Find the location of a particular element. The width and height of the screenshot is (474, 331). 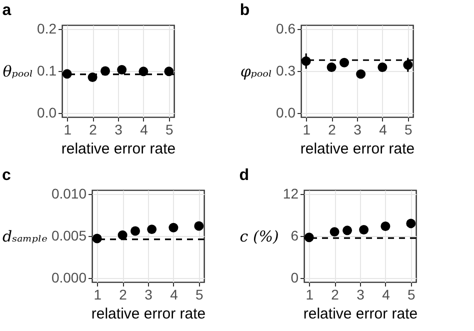

y-tick-label: 6 is located at coordinates (294, 236).